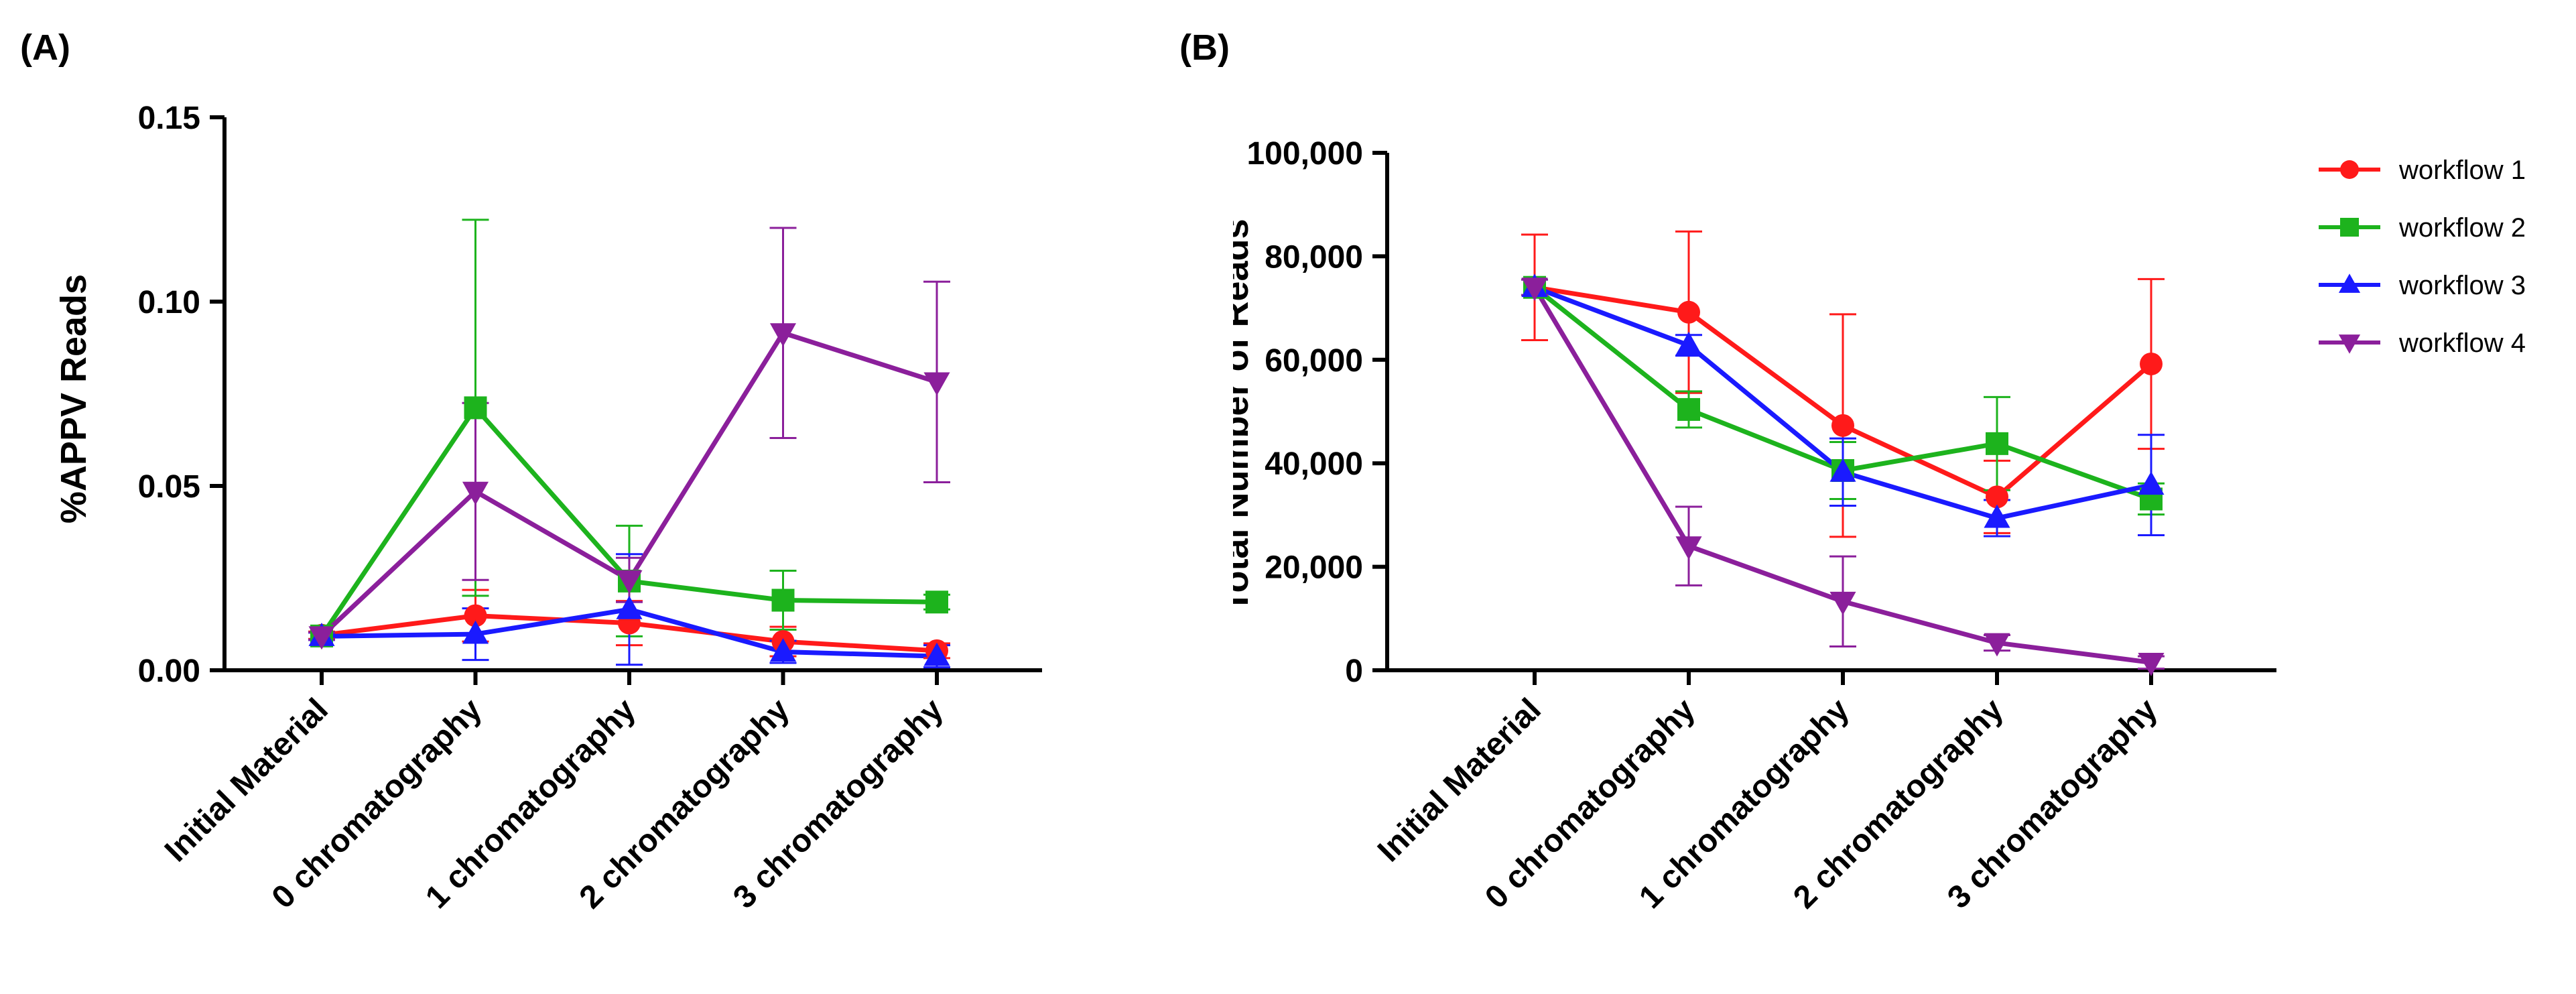  What do you see at coordinates (1204, 47) in the screenshot?
I see `panel-label-b: (B)` at bounding box center [1204, 47].